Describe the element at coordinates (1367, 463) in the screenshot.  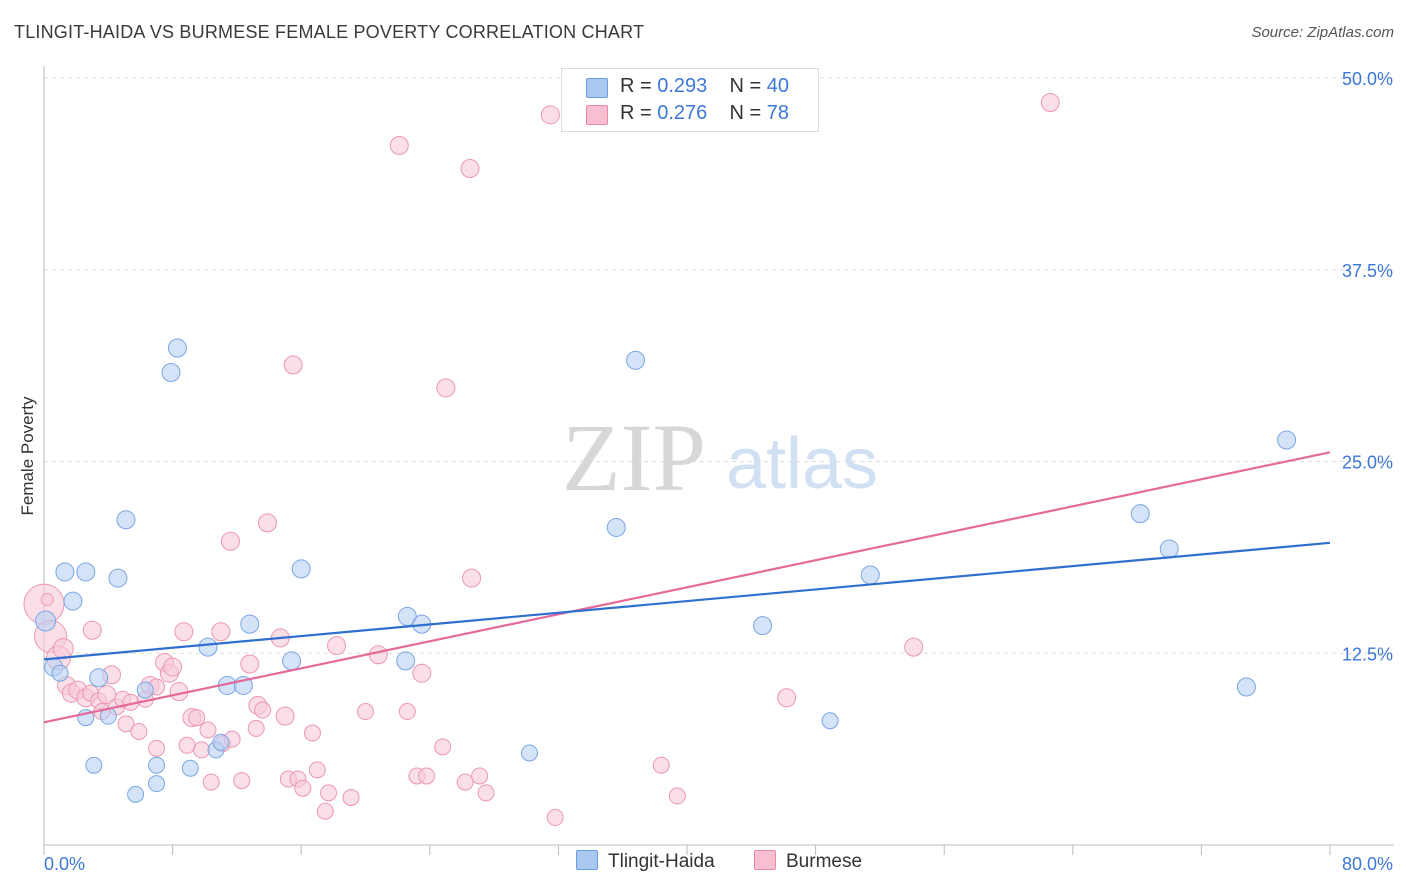
I see `y-tick-label: 25.0%` at that location.